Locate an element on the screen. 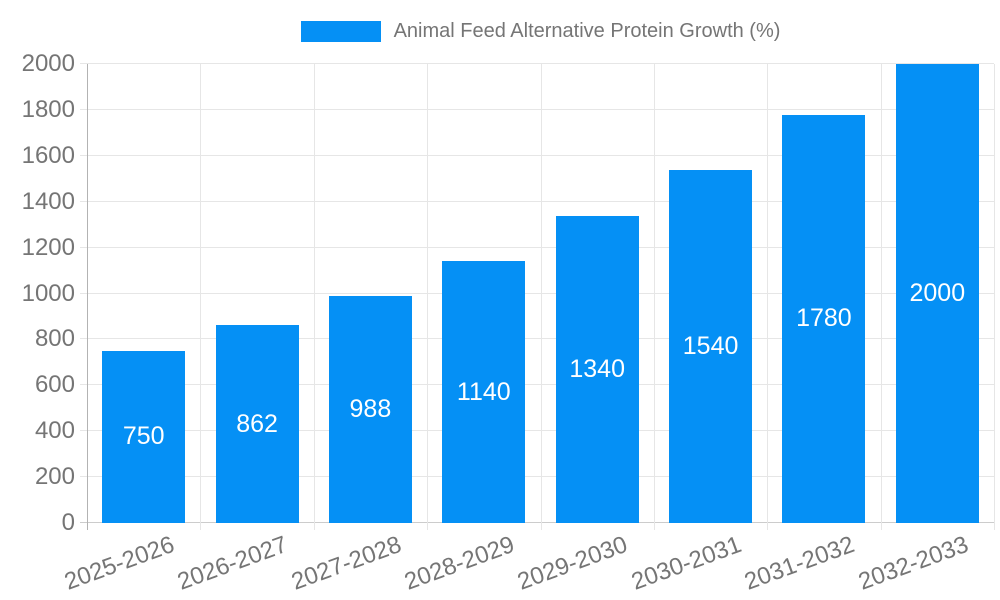  bar-value-label: 750 is located at coordinates (143, 436).